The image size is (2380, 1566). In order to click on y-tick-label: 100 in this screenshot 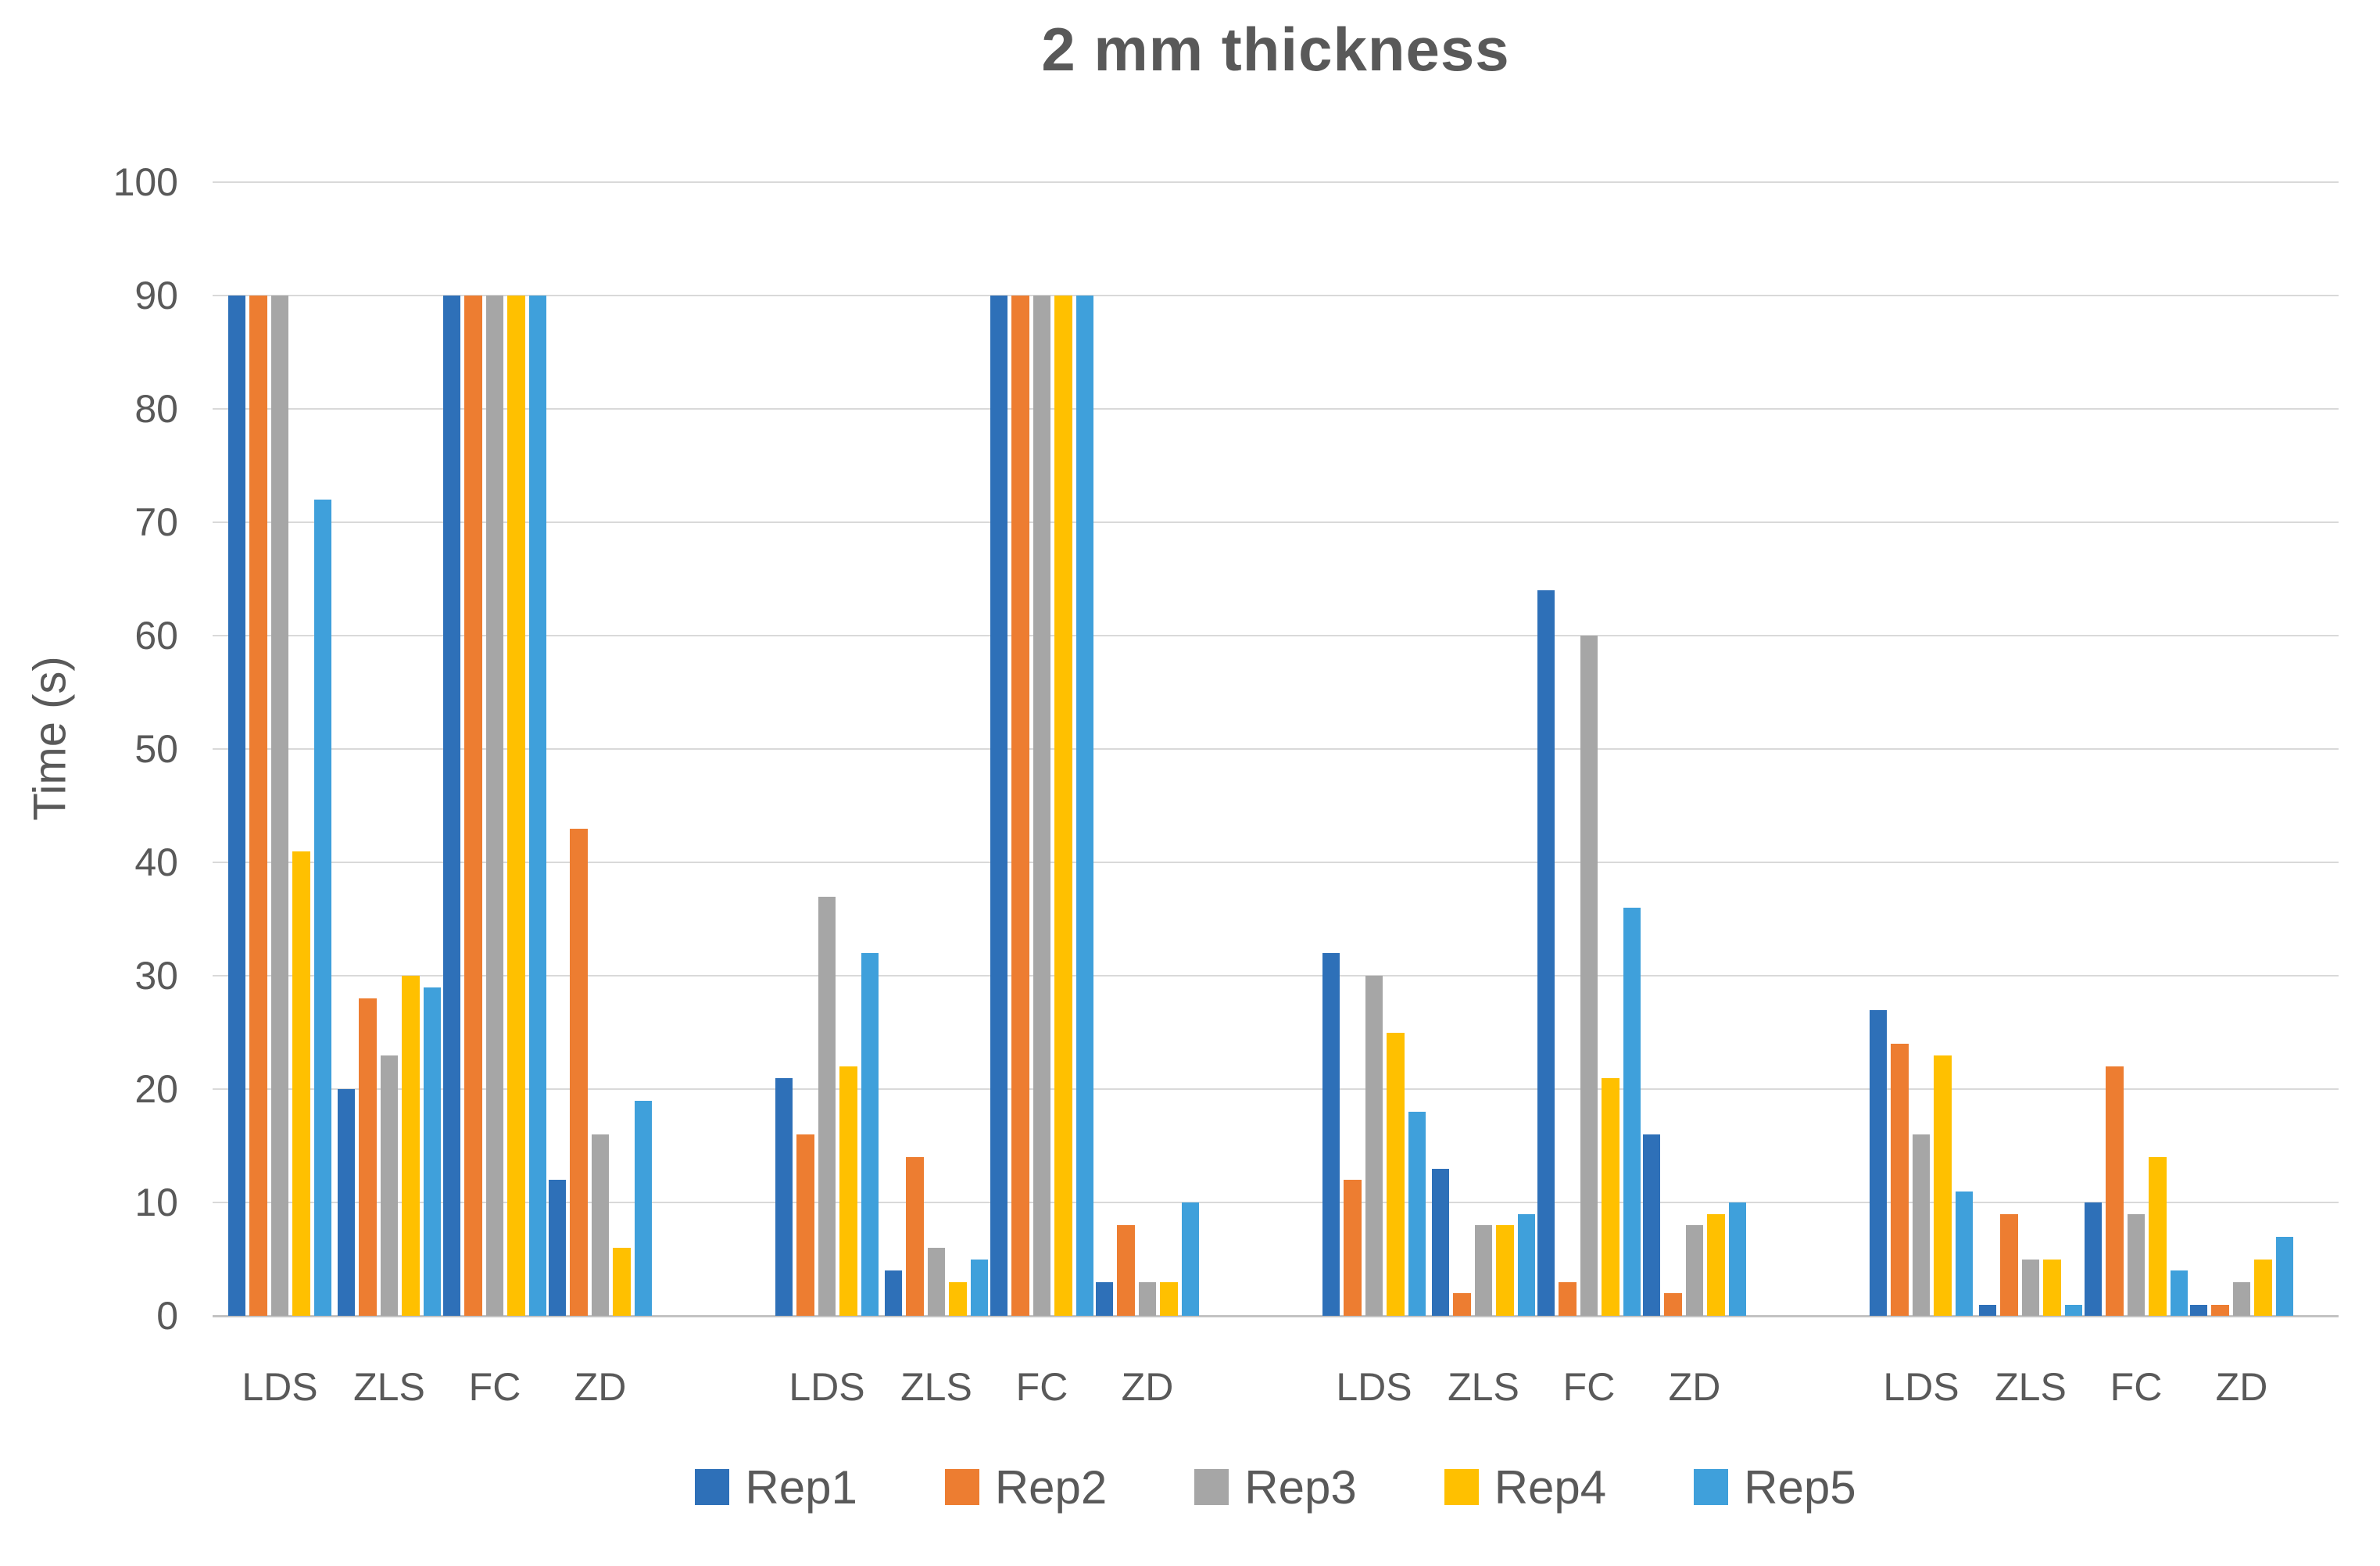, I will do `click(145, 182)`.